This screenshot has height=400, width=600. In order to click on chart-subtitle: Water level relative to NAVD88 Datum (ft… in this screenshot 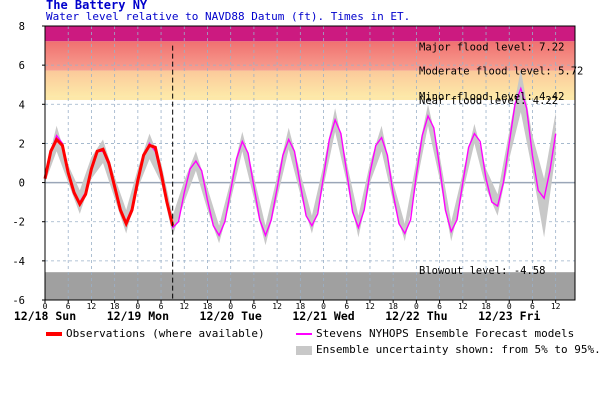, I will do `click(228, 16)`.